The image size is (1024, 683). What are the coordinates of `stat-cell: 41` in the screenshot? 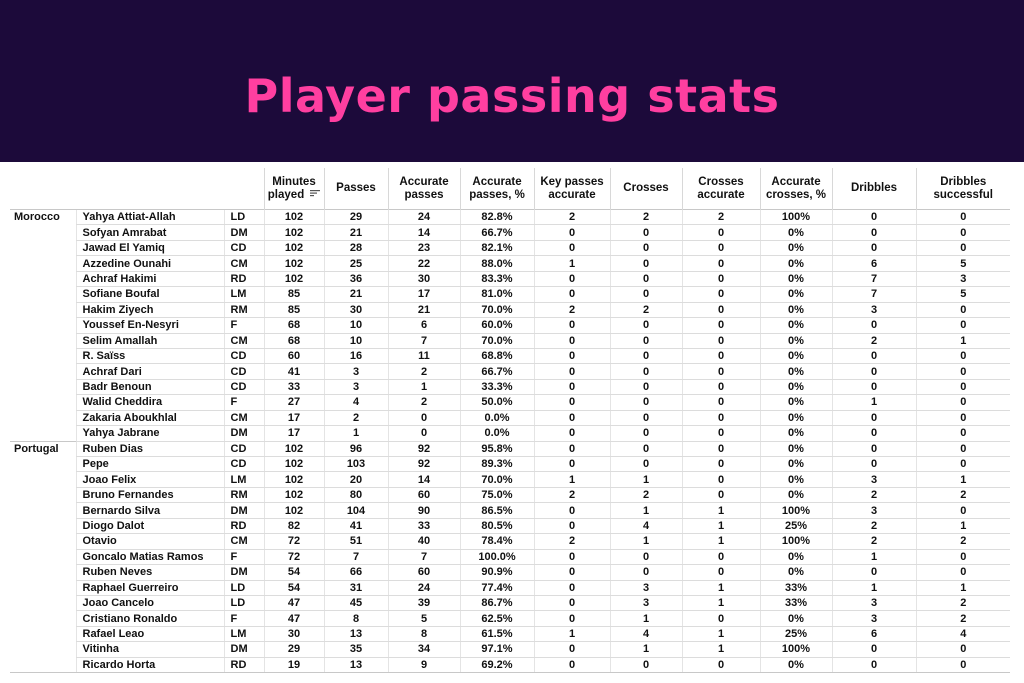 It's located at (355, 526).